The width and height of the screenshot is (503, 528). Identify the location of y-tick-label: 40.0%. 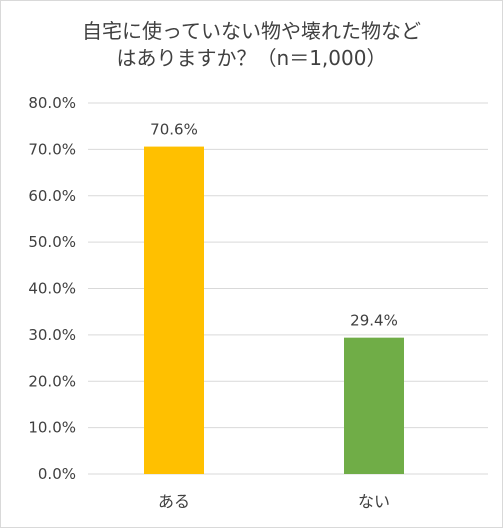
(52, 289).